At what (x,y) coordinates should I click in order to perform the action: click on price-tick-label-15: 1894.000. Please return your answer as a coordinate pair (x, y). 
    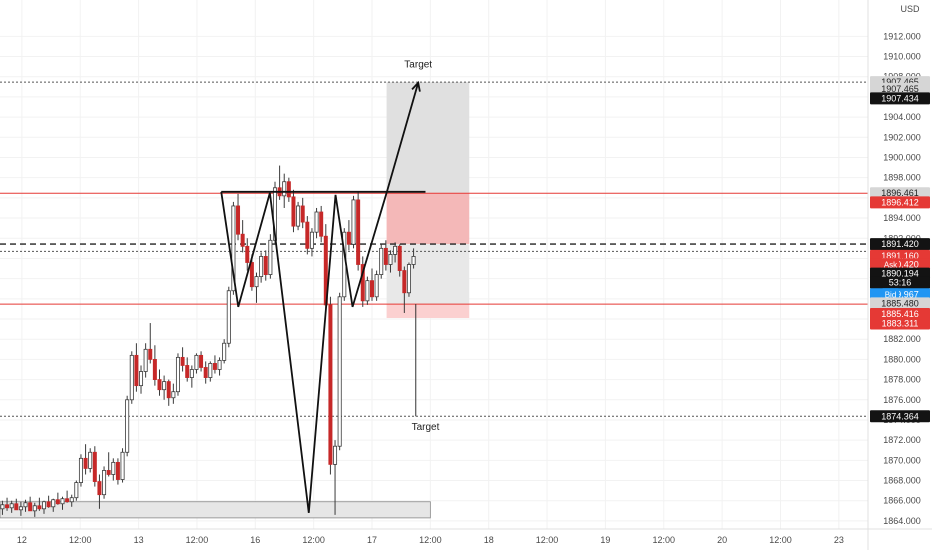
    Looking at the image, I should click on (902, 218).